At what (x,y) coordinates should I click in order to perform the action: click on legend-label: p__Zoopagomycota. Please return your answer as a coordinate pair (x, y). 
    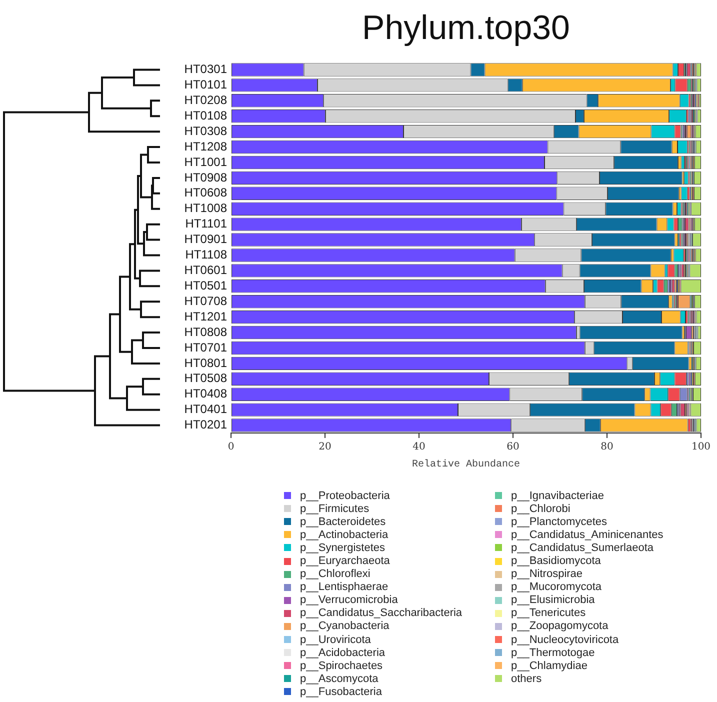
    Looking at the image, I should click on (559, 626).